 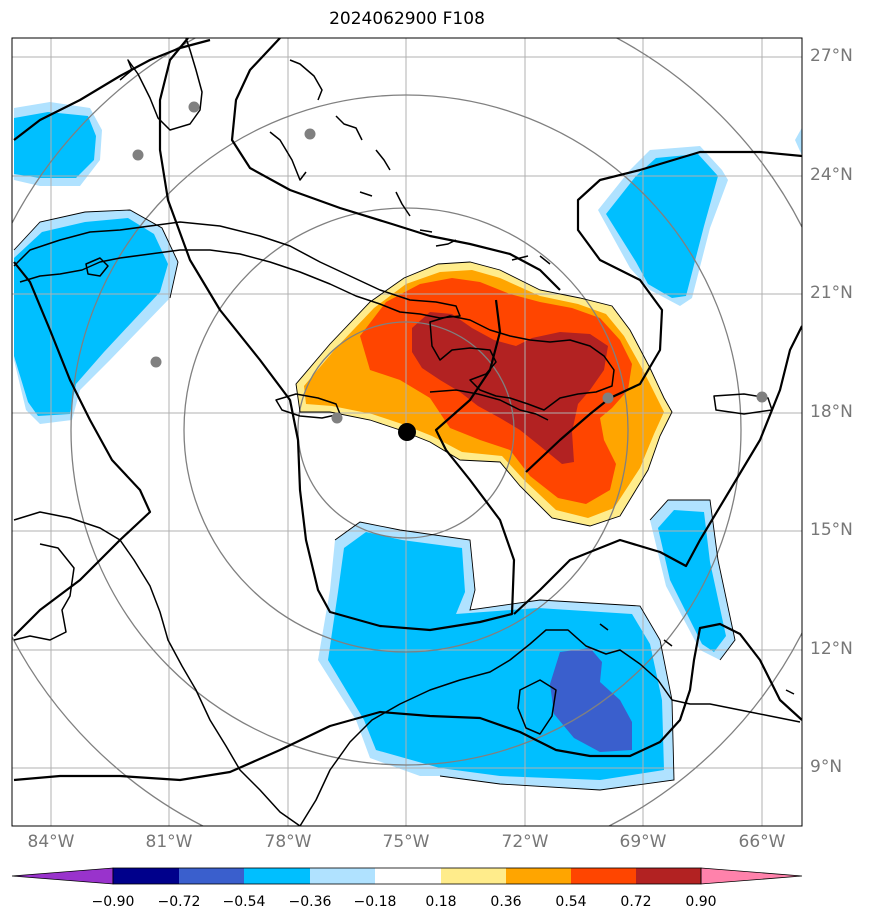 I want to click on colorbar-extend-high, so click(x=751, y=876).